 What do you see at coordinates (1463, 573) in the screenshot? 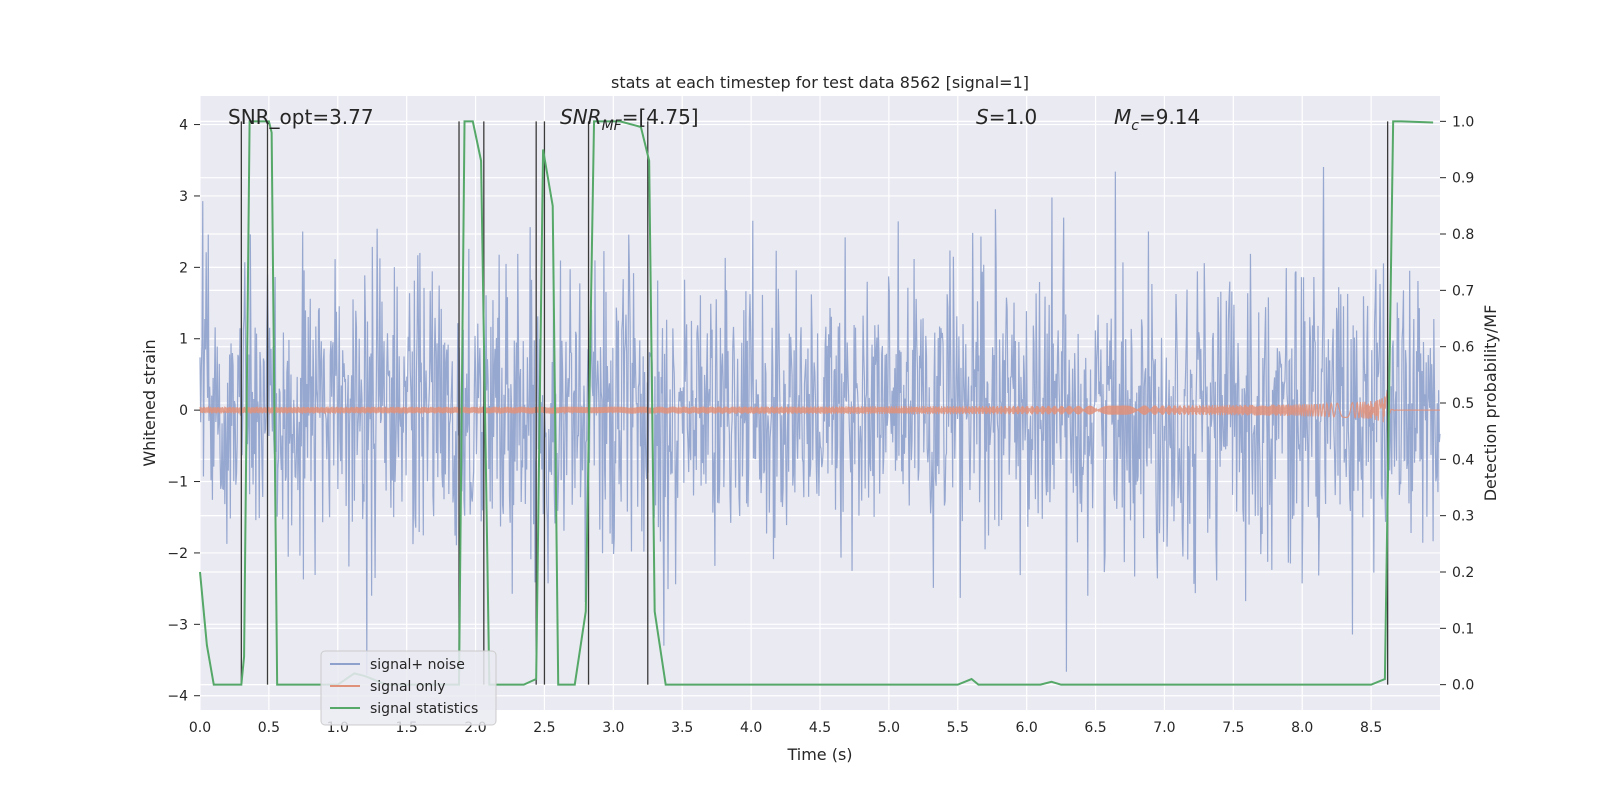
I see `y2-tick-label: 0.2` at bounding box center [1463, 573].